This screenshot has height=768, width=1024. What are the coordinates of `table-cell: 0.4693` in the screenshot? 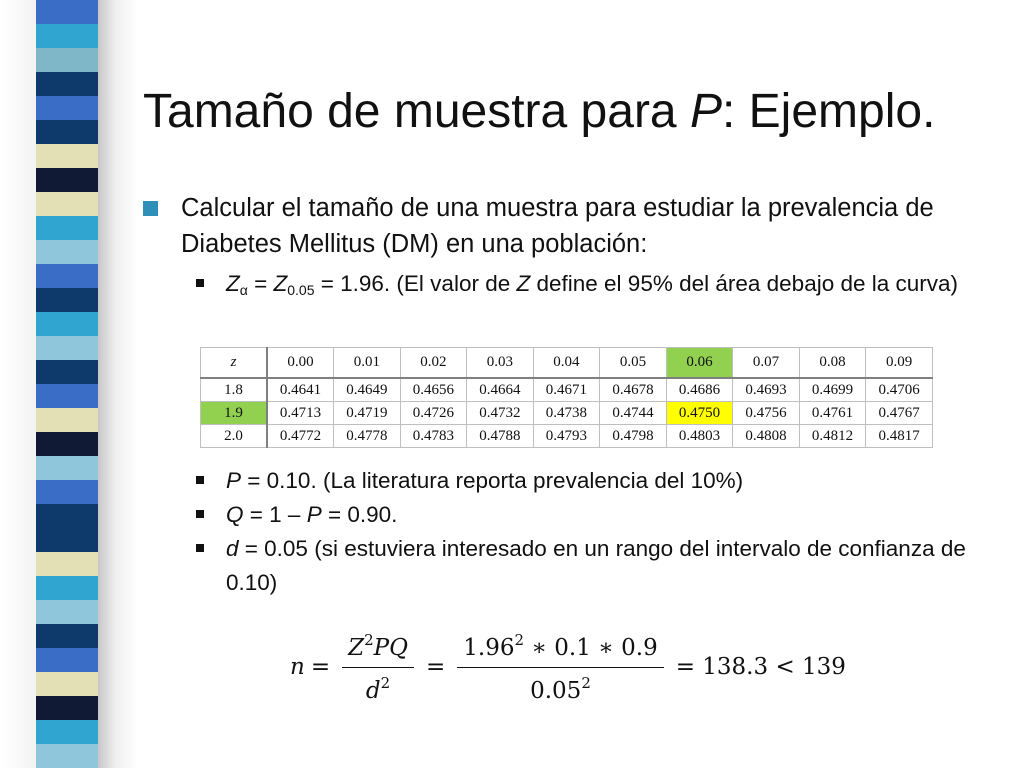 It's located at (766, 389).